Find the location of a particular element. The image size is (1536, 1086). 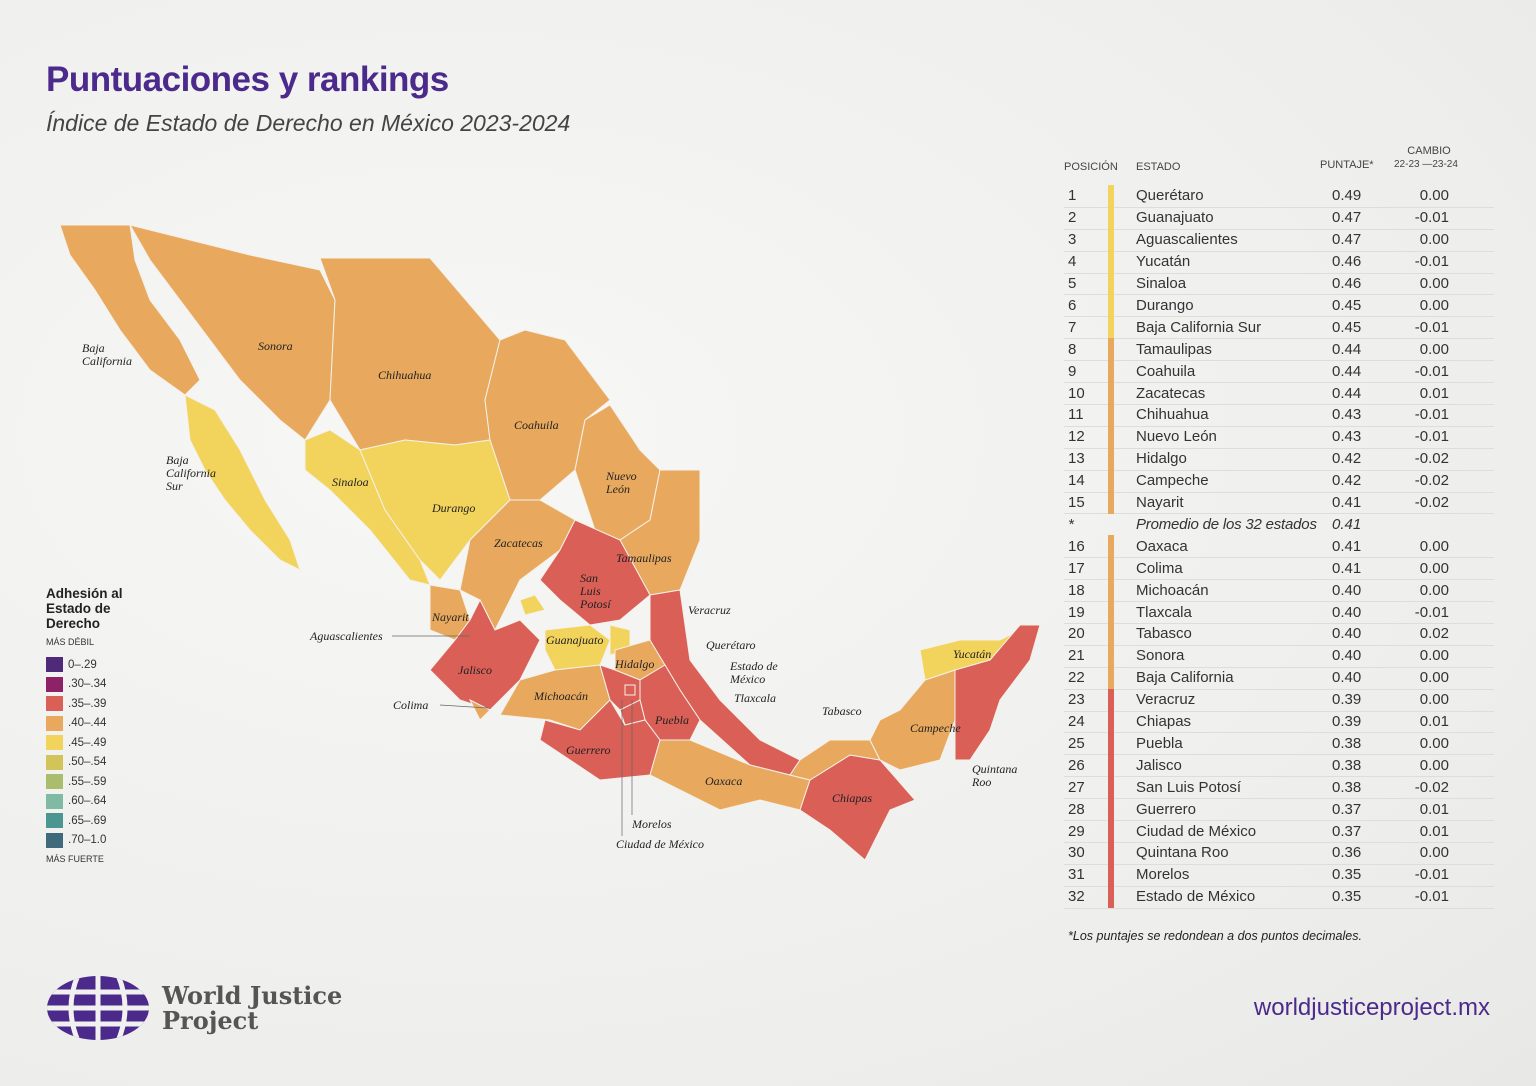

state-label: Estado de México is located at coordinates (753, 672).